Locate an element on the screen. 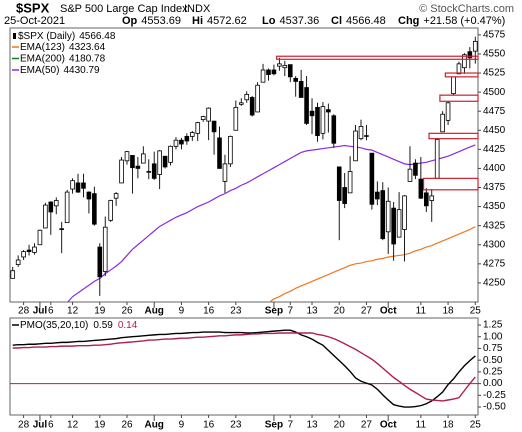 Image resolution: width=522 pixels, height=432 pixels. x-tick-label: 23 is located at coordinates (236, 425).